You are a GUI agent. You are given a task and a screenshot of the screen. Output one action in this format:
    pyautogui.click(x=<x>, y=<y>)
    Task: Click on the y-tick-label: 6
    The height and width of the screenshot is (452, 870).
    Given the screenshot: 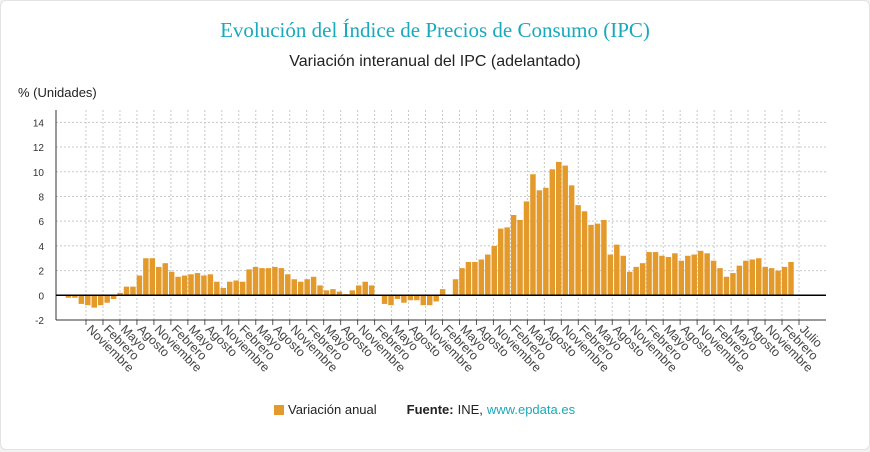 What is the action you would take?
    pyautogui.click(x=41, y=222)
    